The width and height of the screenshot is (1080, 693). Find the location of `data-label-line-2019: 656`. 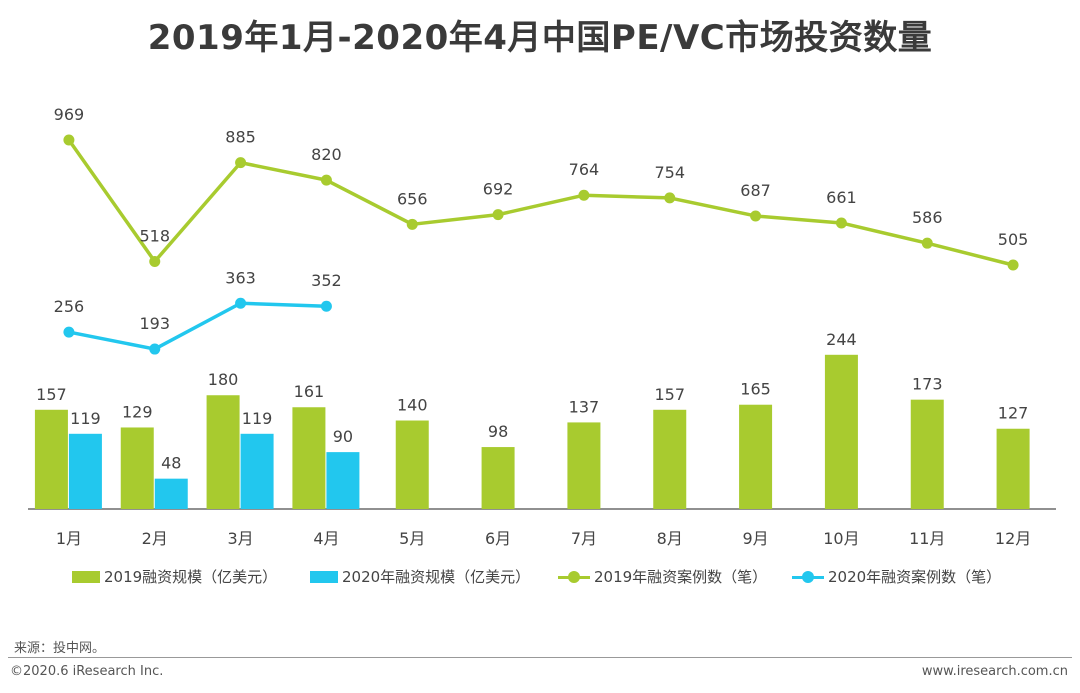

data-label-line-2019: 656 is located at coordinates (412, 198).